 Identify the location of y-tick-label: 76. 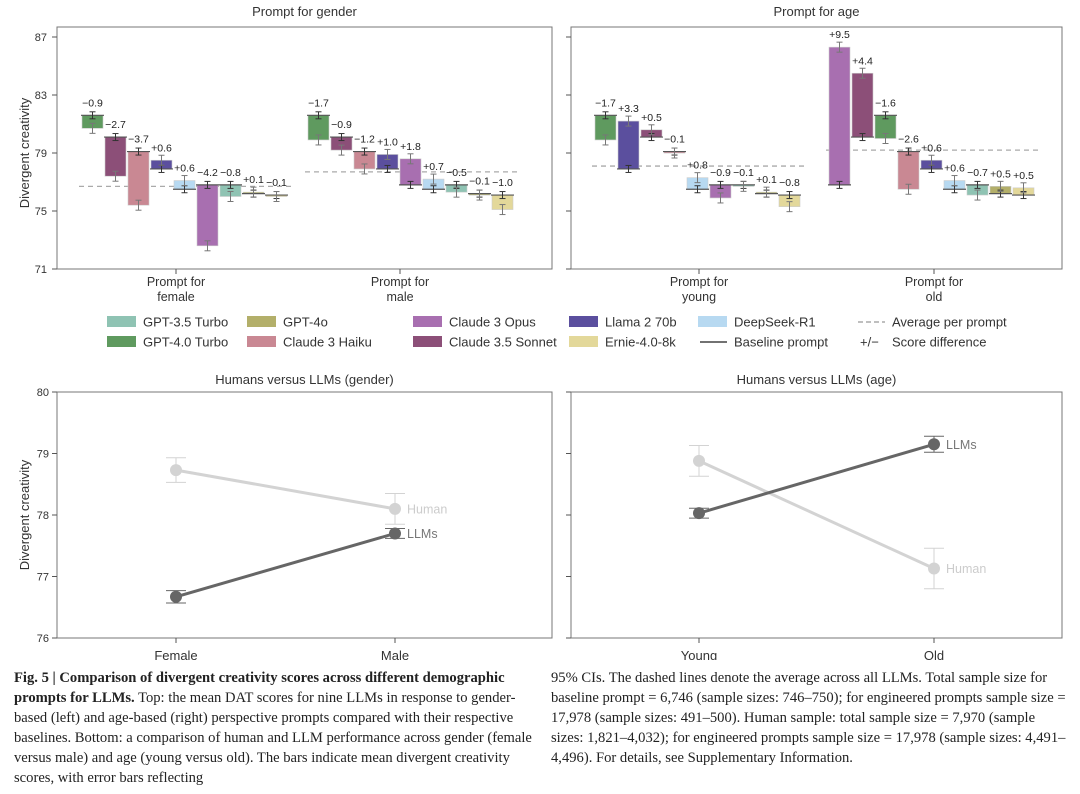
(43, 639).